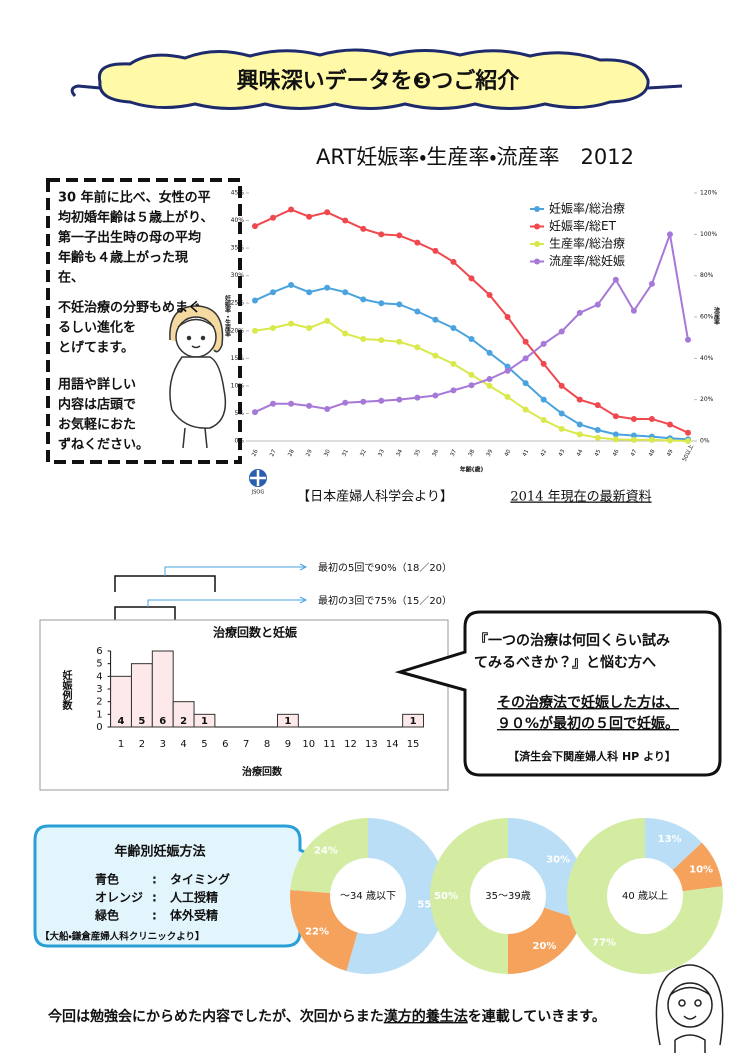 The height and width of the screenshot is (1053, 750). Describe the element at coordinates (446, 896) in the screenshot. I see `donut-label: 50%` at that location.